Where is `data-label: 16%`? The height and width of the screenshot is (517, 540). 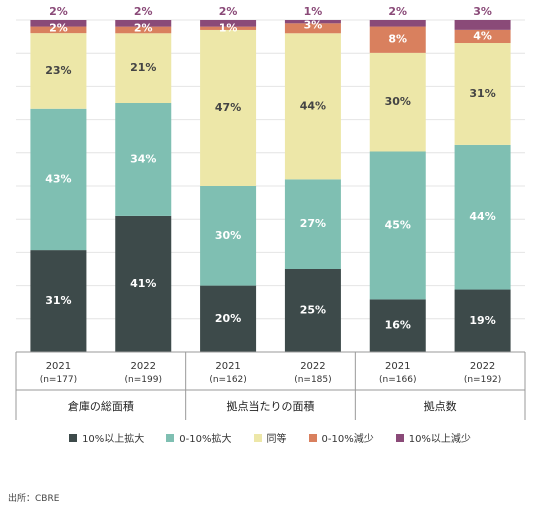 data-label: 16% is located at coordinates (398, 325).